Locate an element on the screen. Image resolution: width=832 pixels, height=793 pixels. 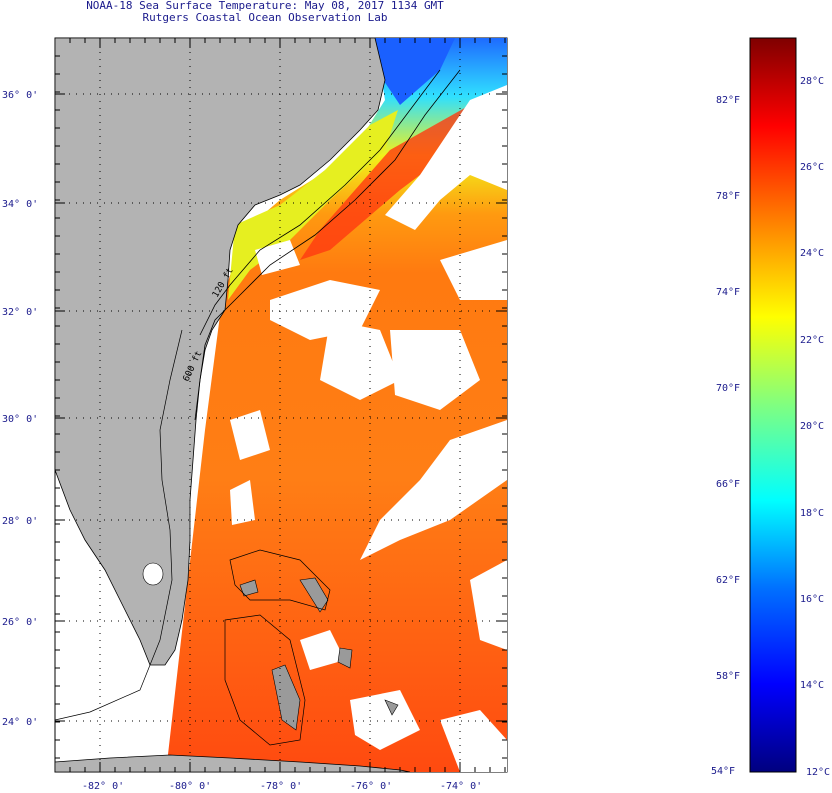
map-subtitle: Rutgers Coastal Ocean Observation Lab is located at coordinates (265, 17).